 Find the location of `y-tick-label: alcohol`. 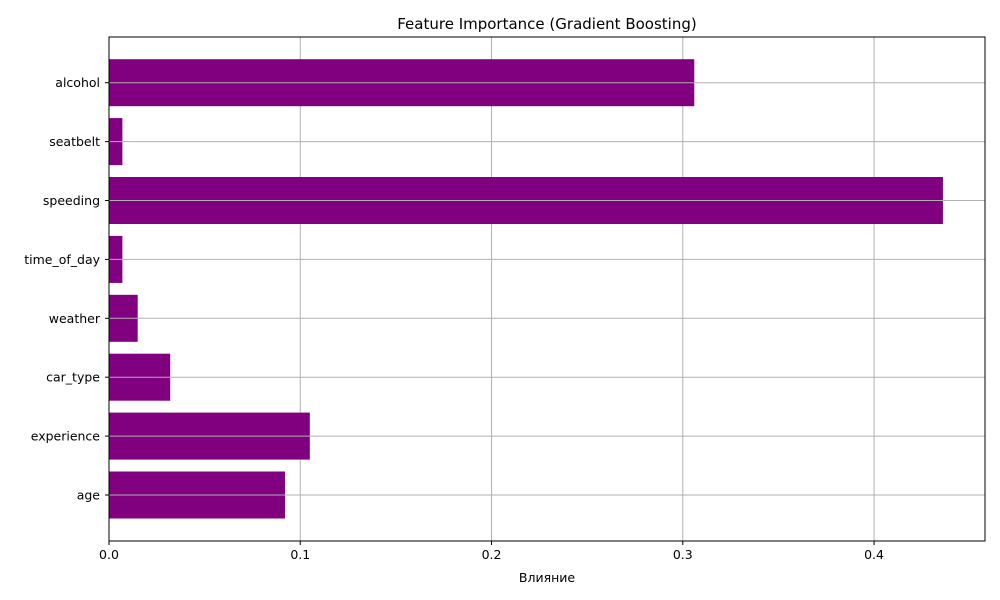

y-tick-label: alcohol is located at coordinates (77, 82).